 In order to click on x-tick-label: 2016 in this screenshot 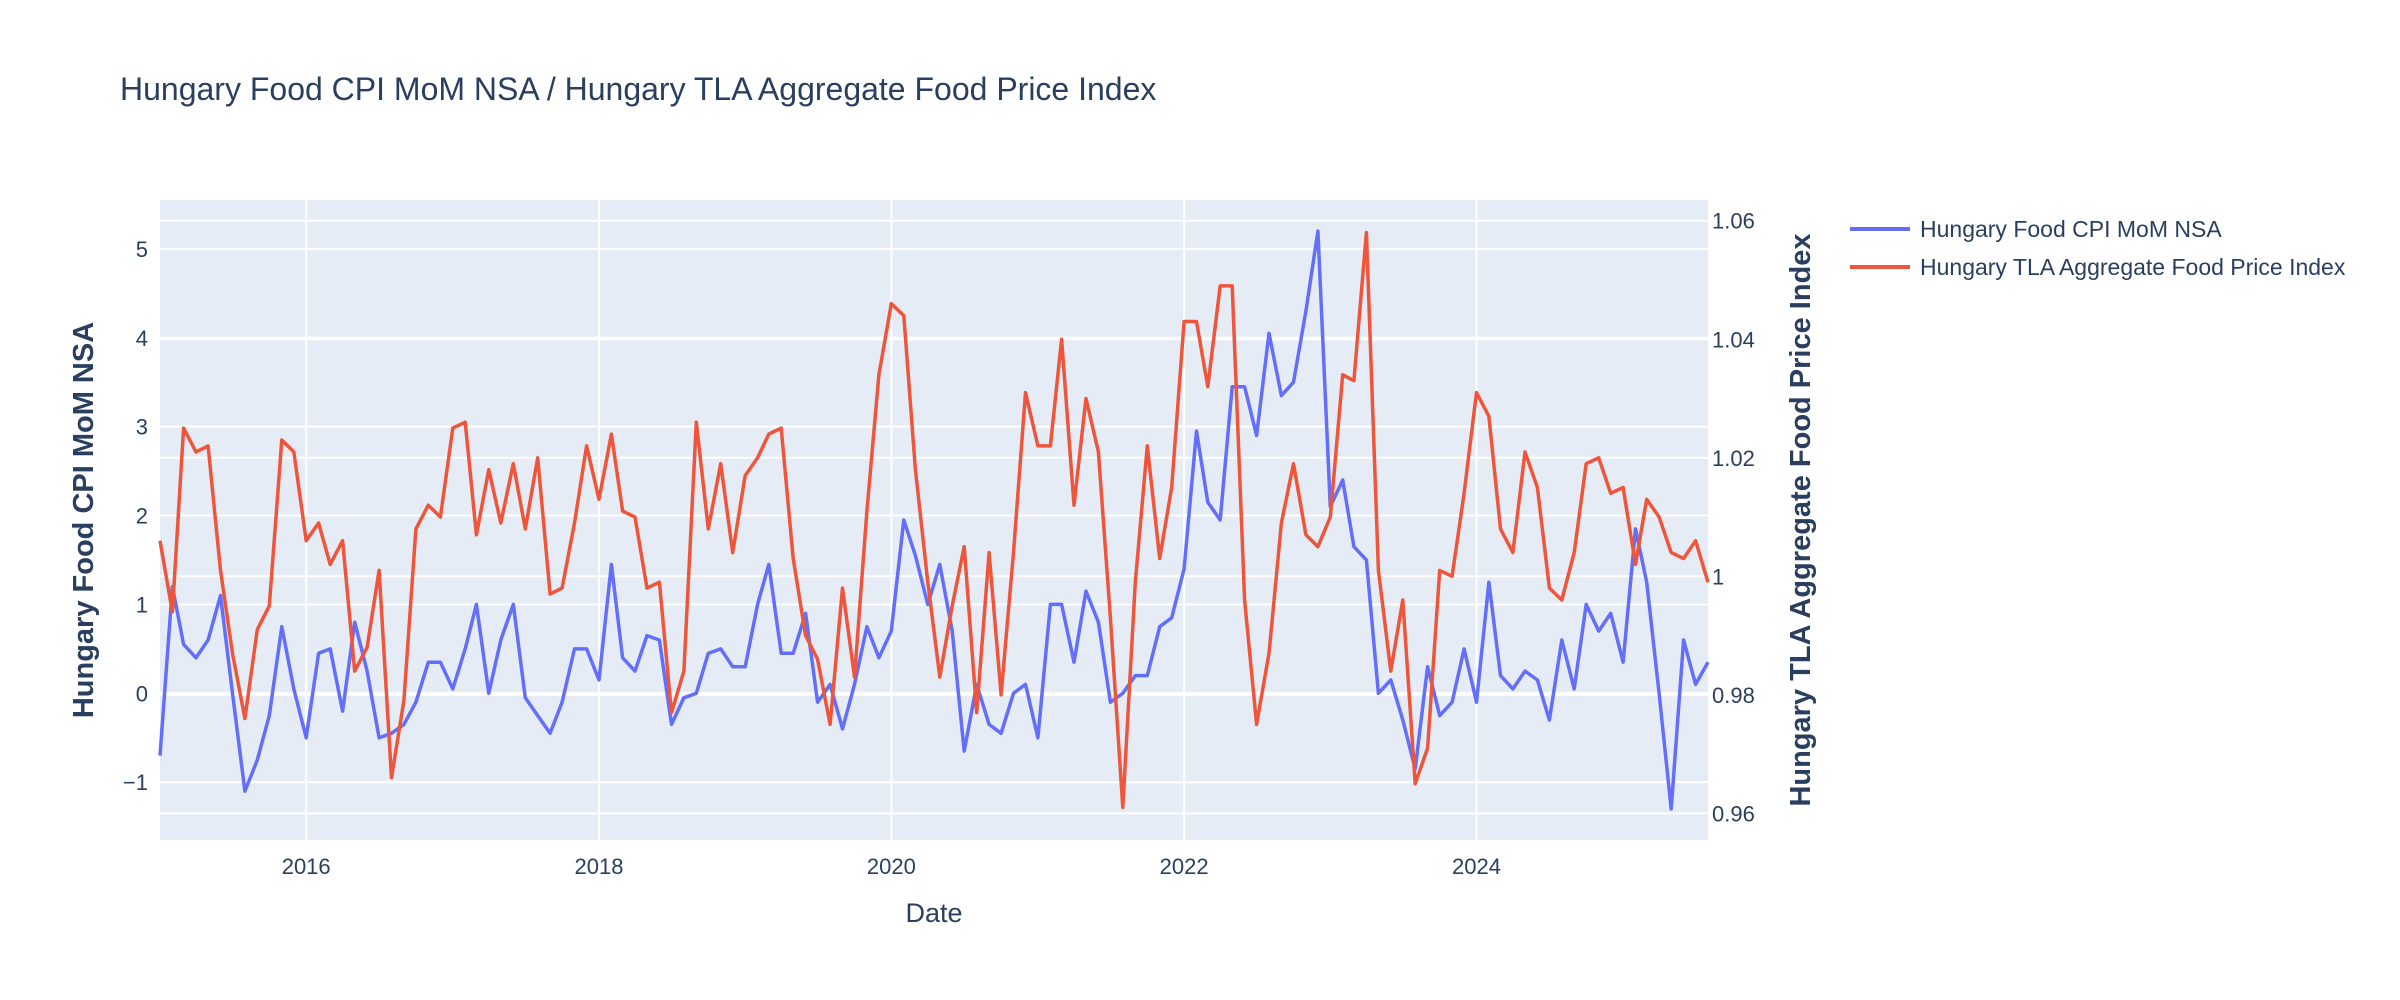, I will do `click(306, 866)`.